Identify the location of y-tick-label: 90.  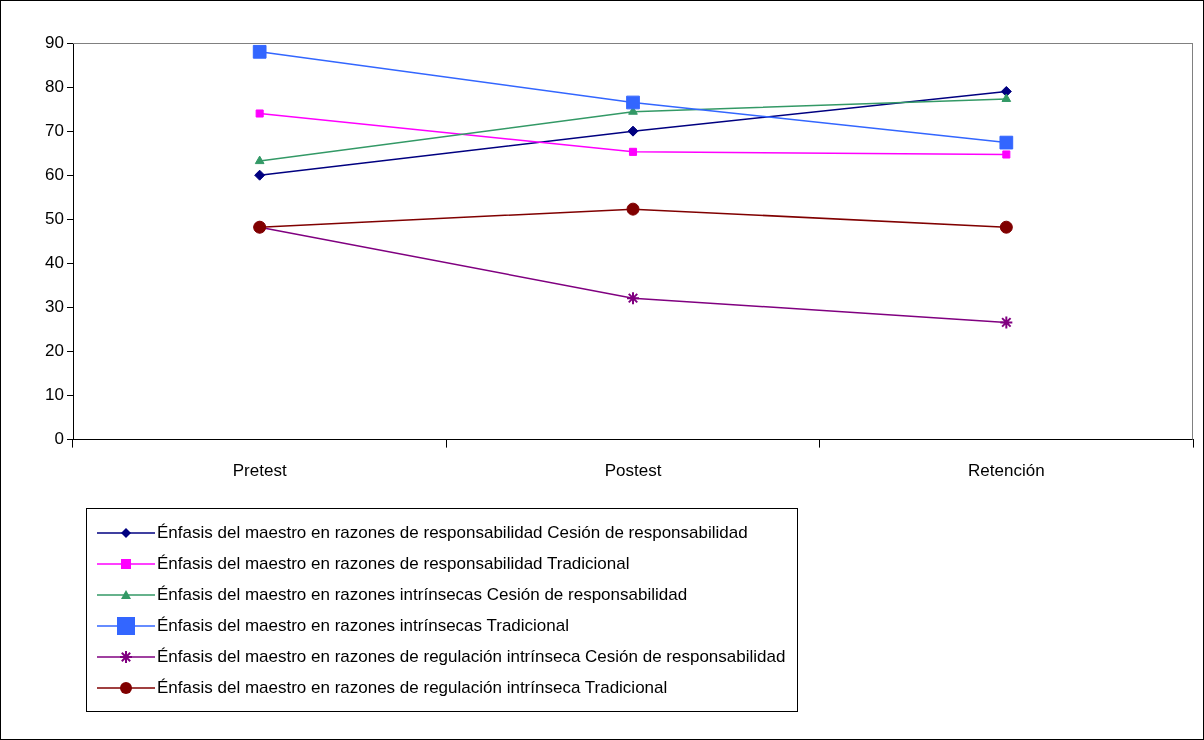
(54, 42).